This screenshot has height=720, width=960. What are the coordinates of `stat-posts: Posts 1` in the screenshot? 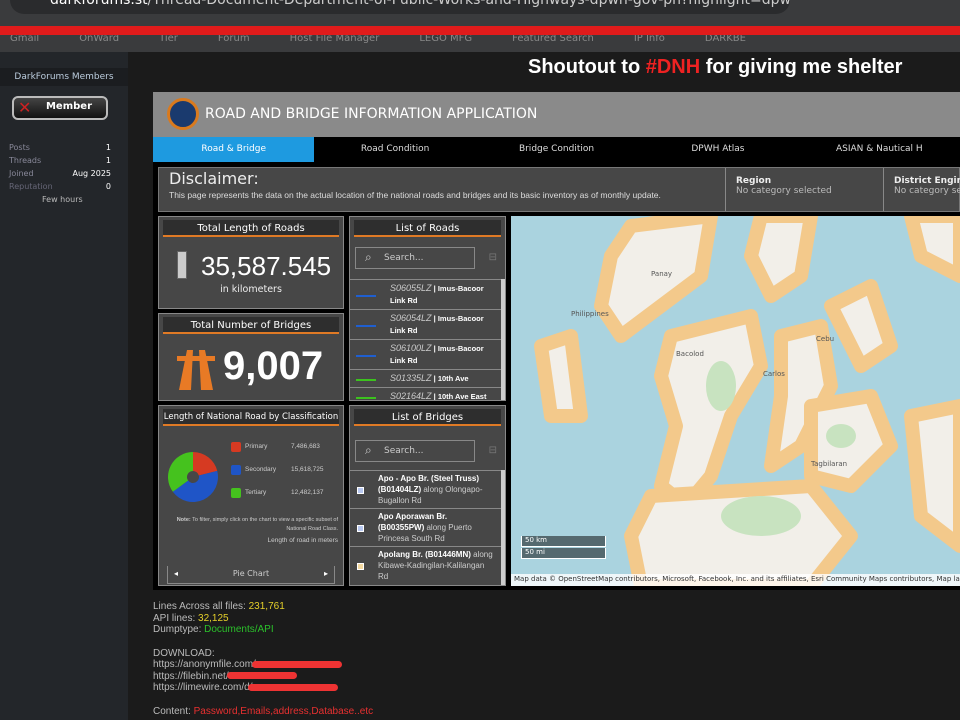 It's located at (60, 147).